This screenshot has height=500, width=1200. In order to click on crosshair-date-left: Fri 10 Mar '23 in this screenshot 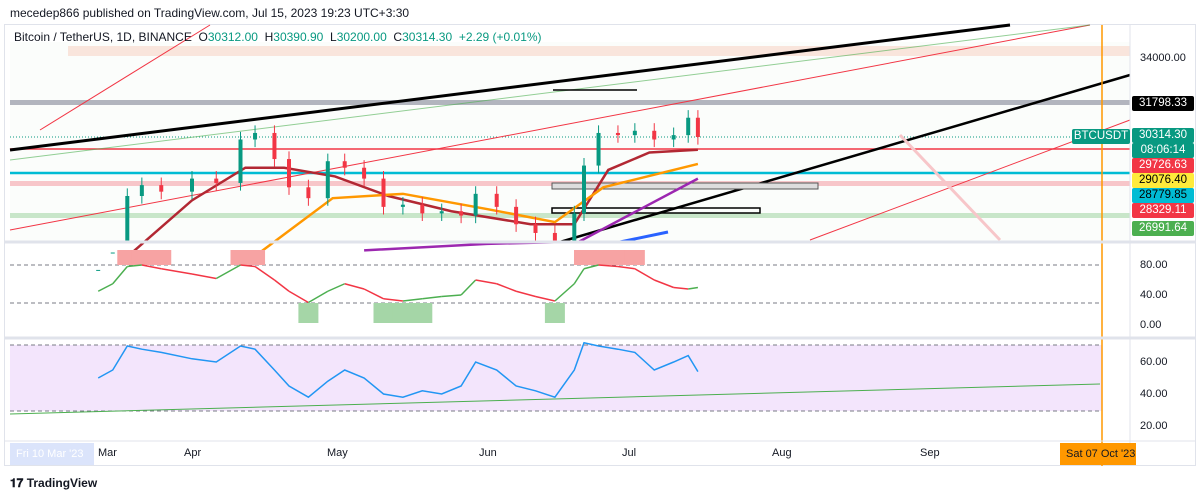, I will do `click(52, 454)`.